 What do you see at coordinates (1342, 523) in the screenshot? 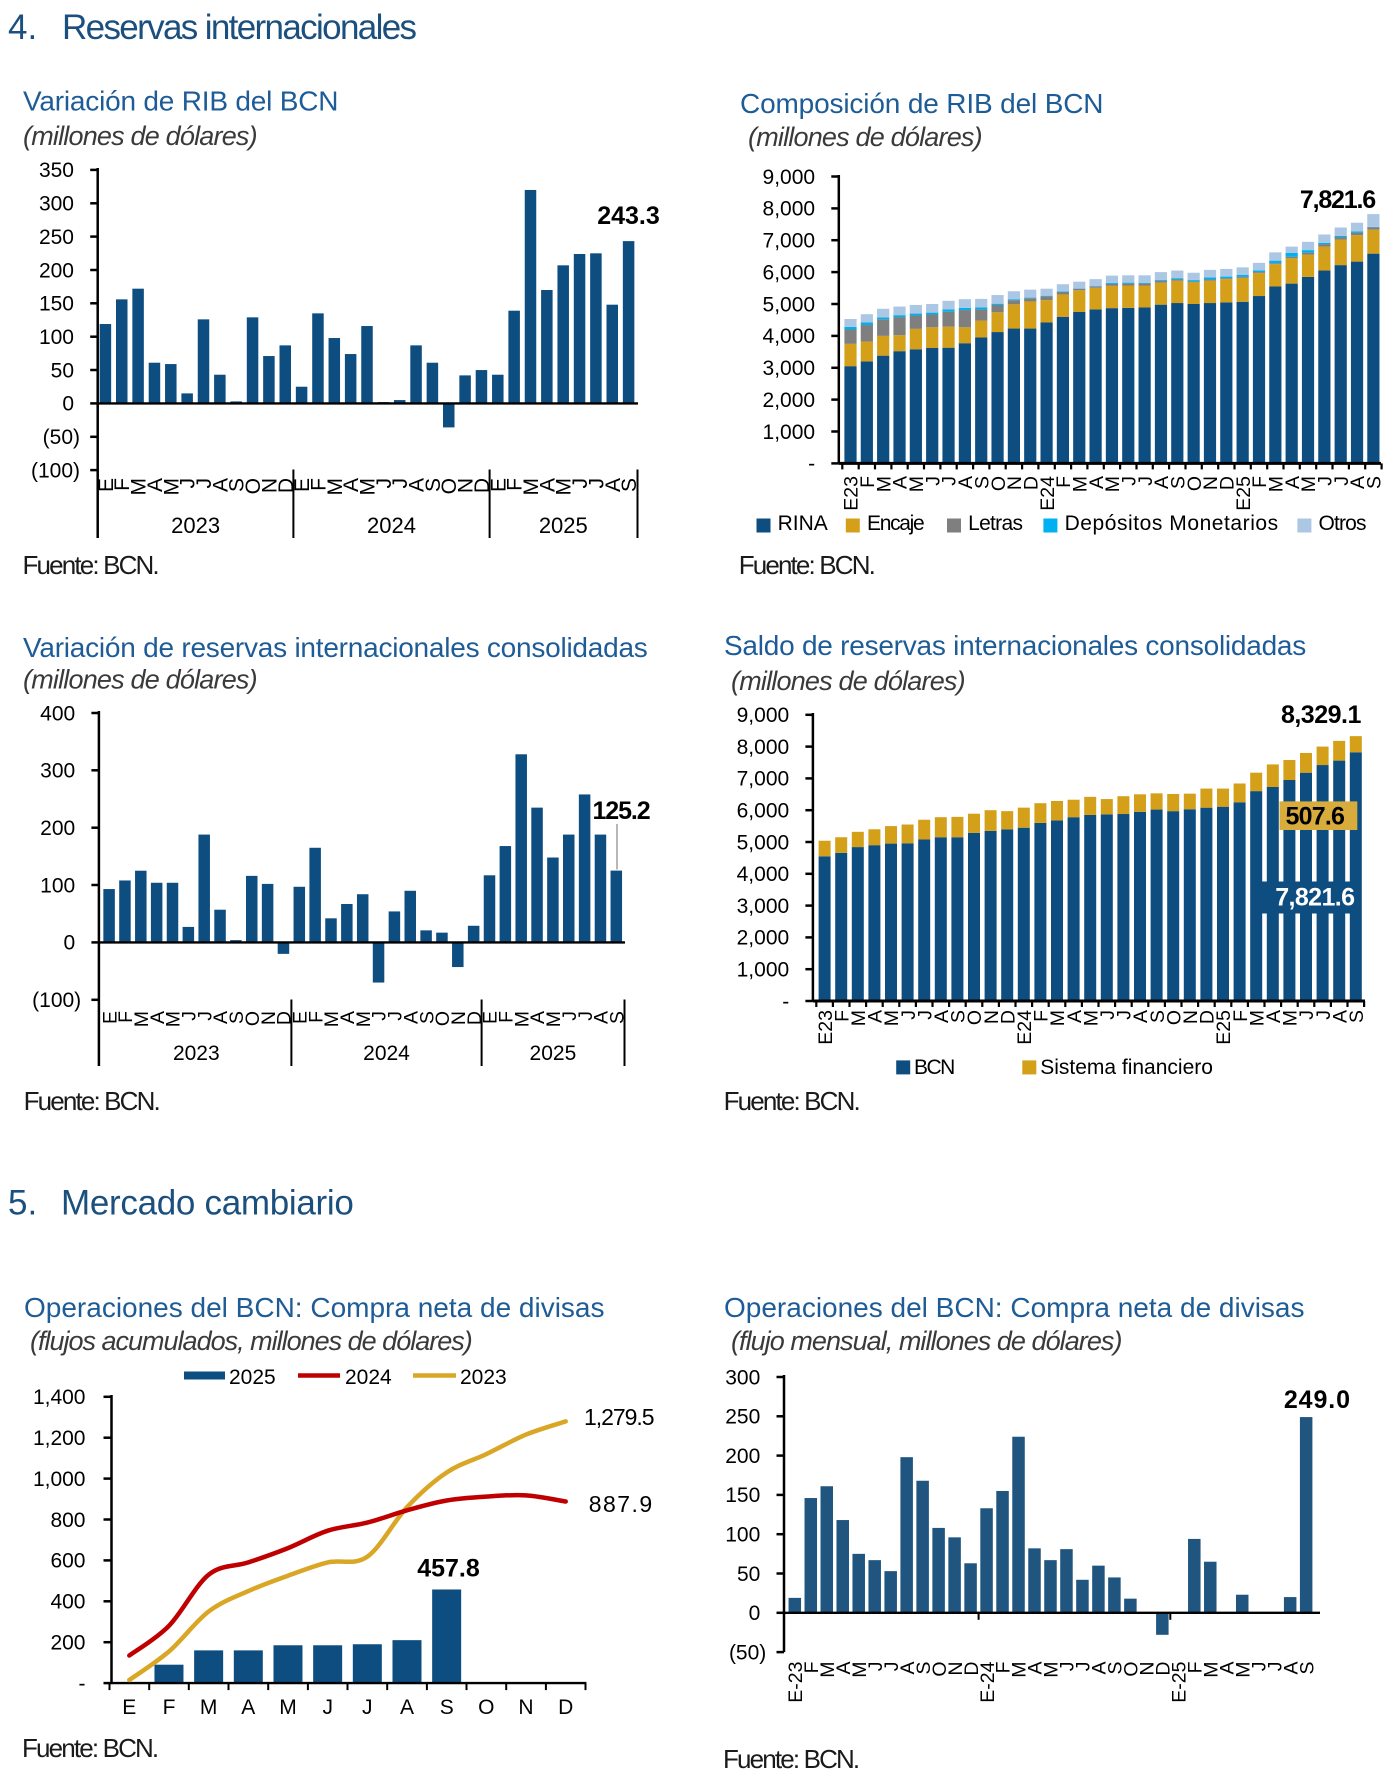
I see `svg-text: Otros` at bounding box center [1342, 523].